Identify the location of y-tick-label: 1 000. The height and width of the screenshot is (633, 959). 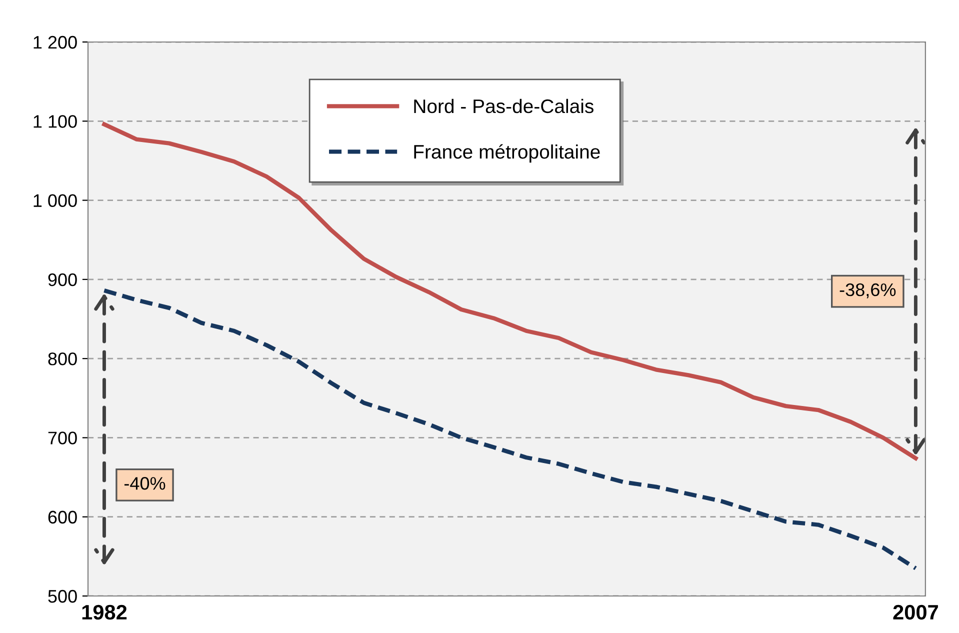
(55, 201).